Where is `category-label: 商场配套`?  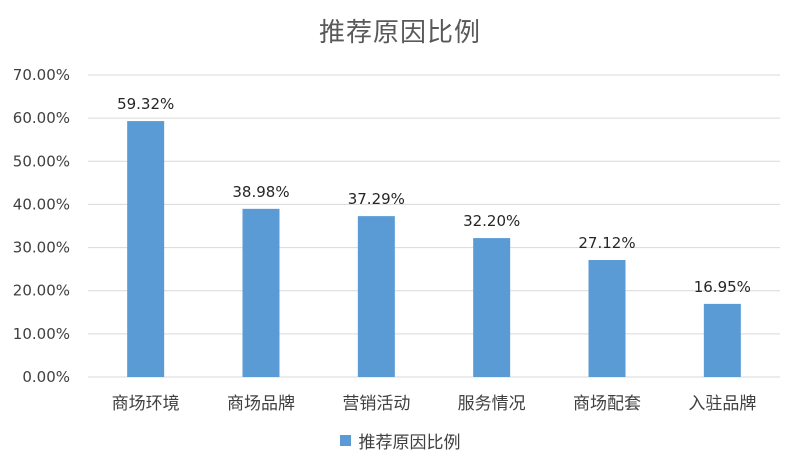
category-label: 商场配套 is located at coordinates (607, 404).